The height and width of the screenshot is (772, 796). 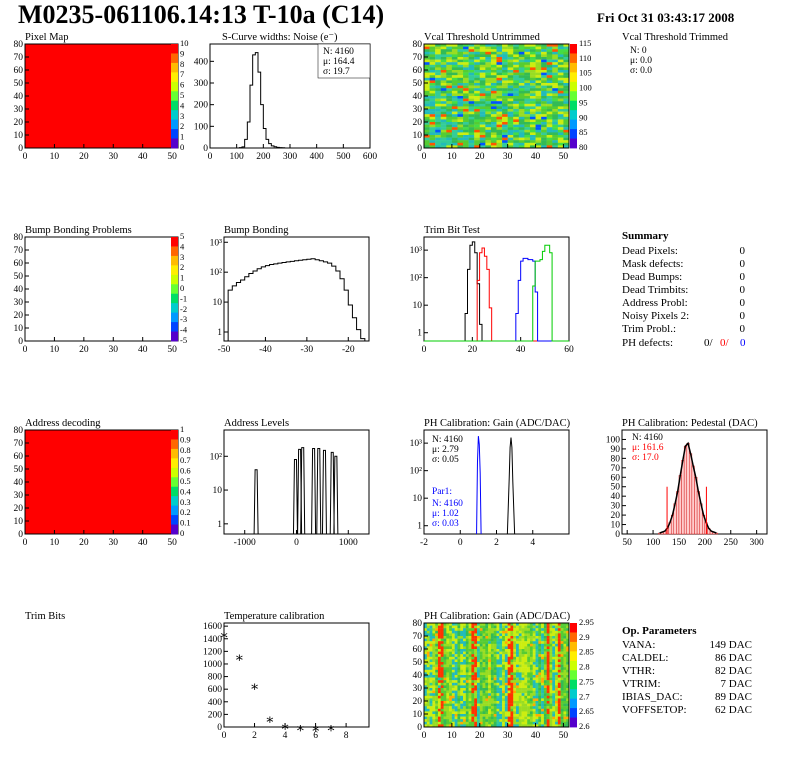 What do you see at coordinates (424, 350) in the screenshot?
I see `trim-bit-test-xtick-label: 0` at bounding box center [424, 350].